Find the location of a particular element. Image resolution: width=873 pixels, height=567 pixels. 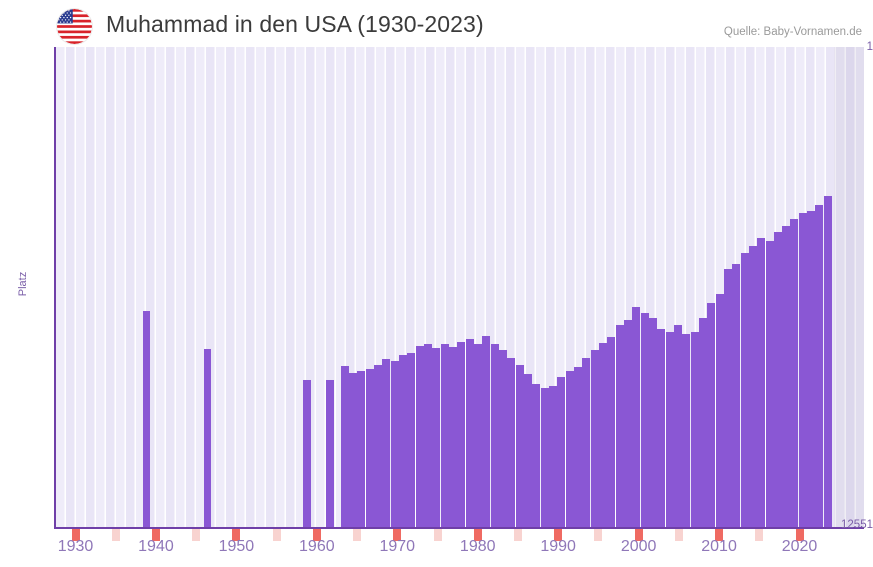

x-axis-tick-label: 1950 is located at coordinates (236, 546).